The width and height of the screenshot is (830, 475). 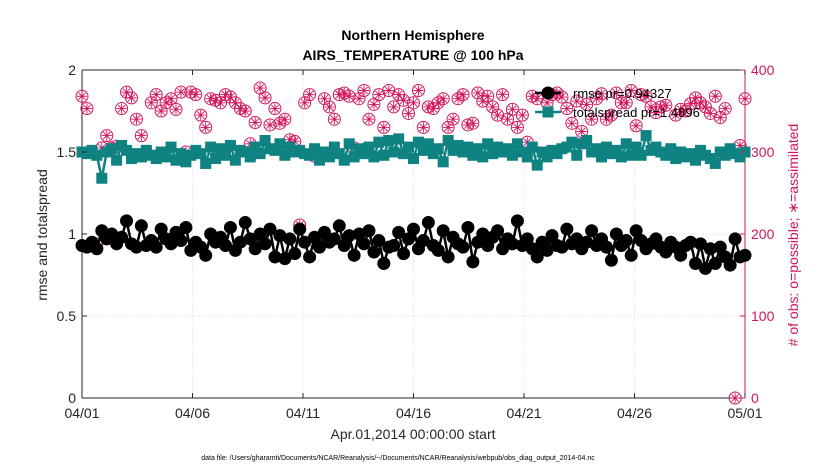 I want to click on x-tick-label: 04/06, so click(x=192, y=413).